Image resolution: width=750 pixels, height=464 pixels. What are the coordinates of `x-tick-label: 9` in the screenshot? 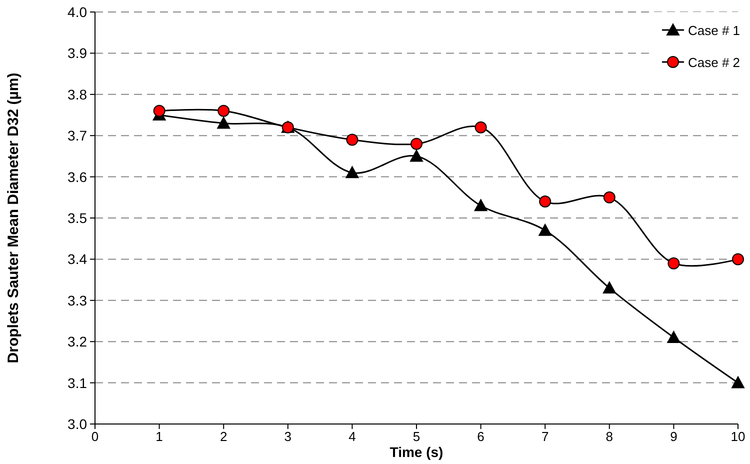 It's located at (674, 436).